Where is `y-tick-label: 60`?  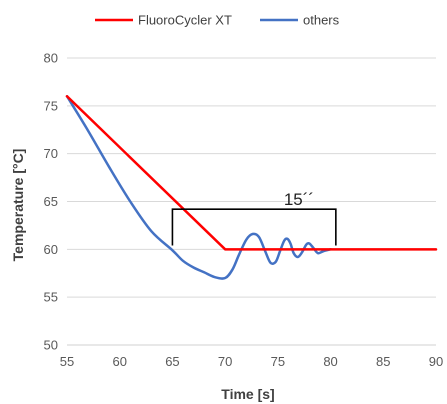
y-tick-label: 60 is located at coordinates (51, 249).